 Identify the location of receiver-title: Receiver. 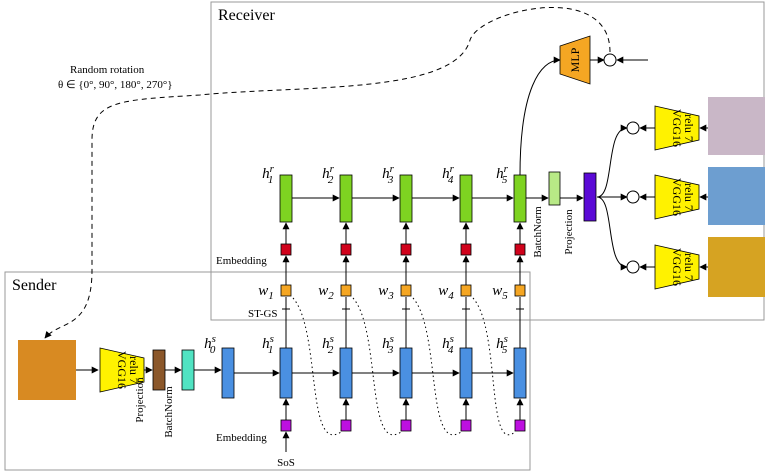
(247, 15).